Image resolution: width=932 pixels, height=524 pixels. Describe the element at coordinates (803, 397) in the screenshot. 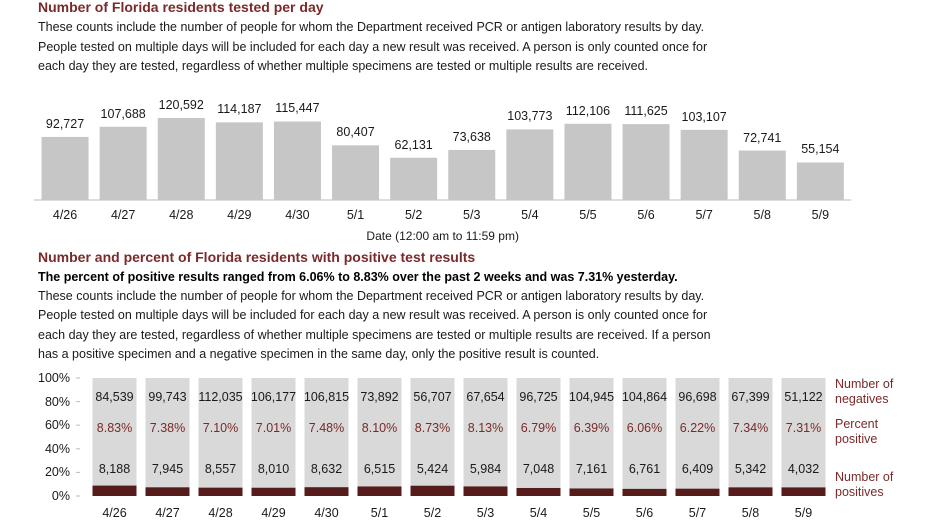

I see `negatives-label: 51,122` at that location.